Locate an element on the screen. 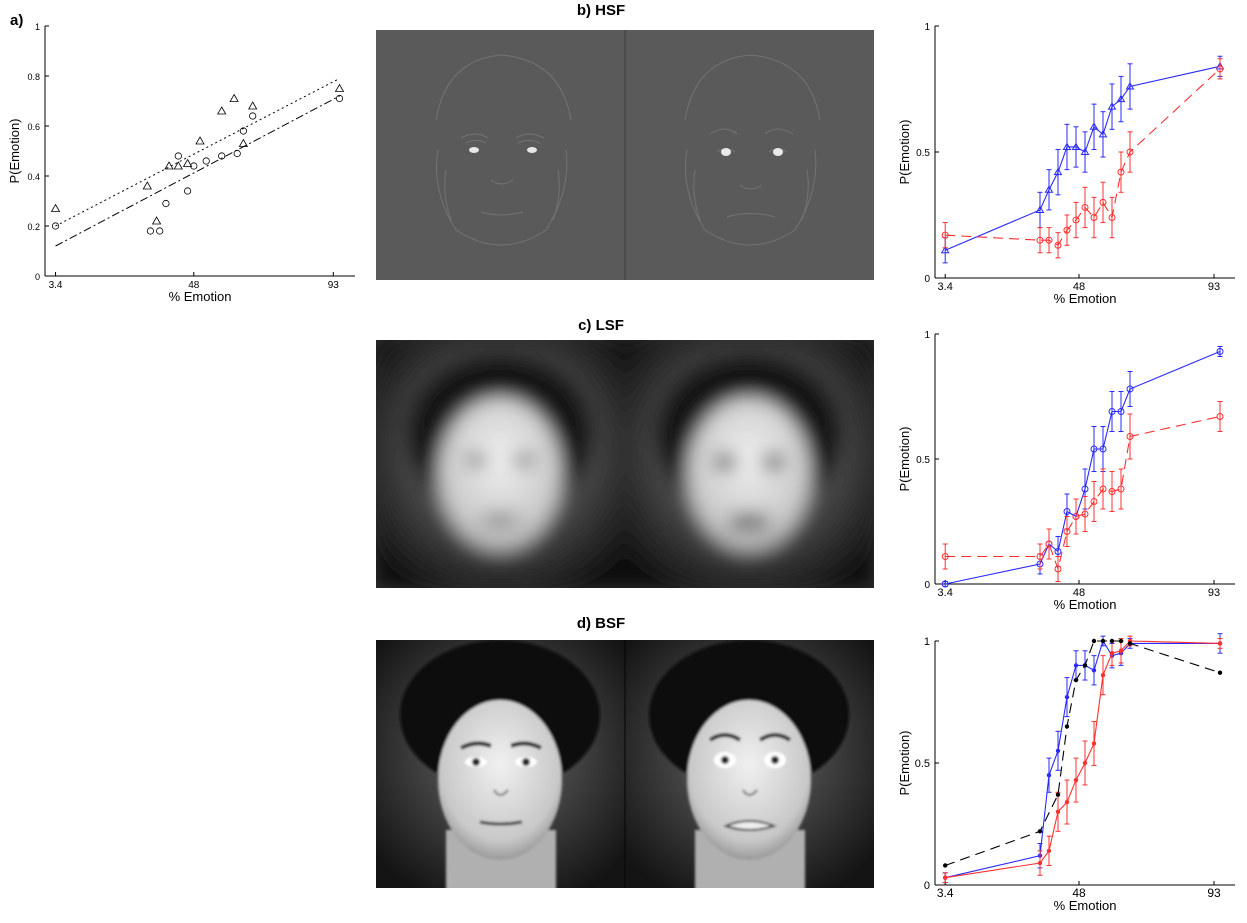 The image size is (1247, 923). line-chart-hsf: 3.4 48 93 0 0.5 1 % Emotion P(Emotion) is located at coordinates (1066, 164).